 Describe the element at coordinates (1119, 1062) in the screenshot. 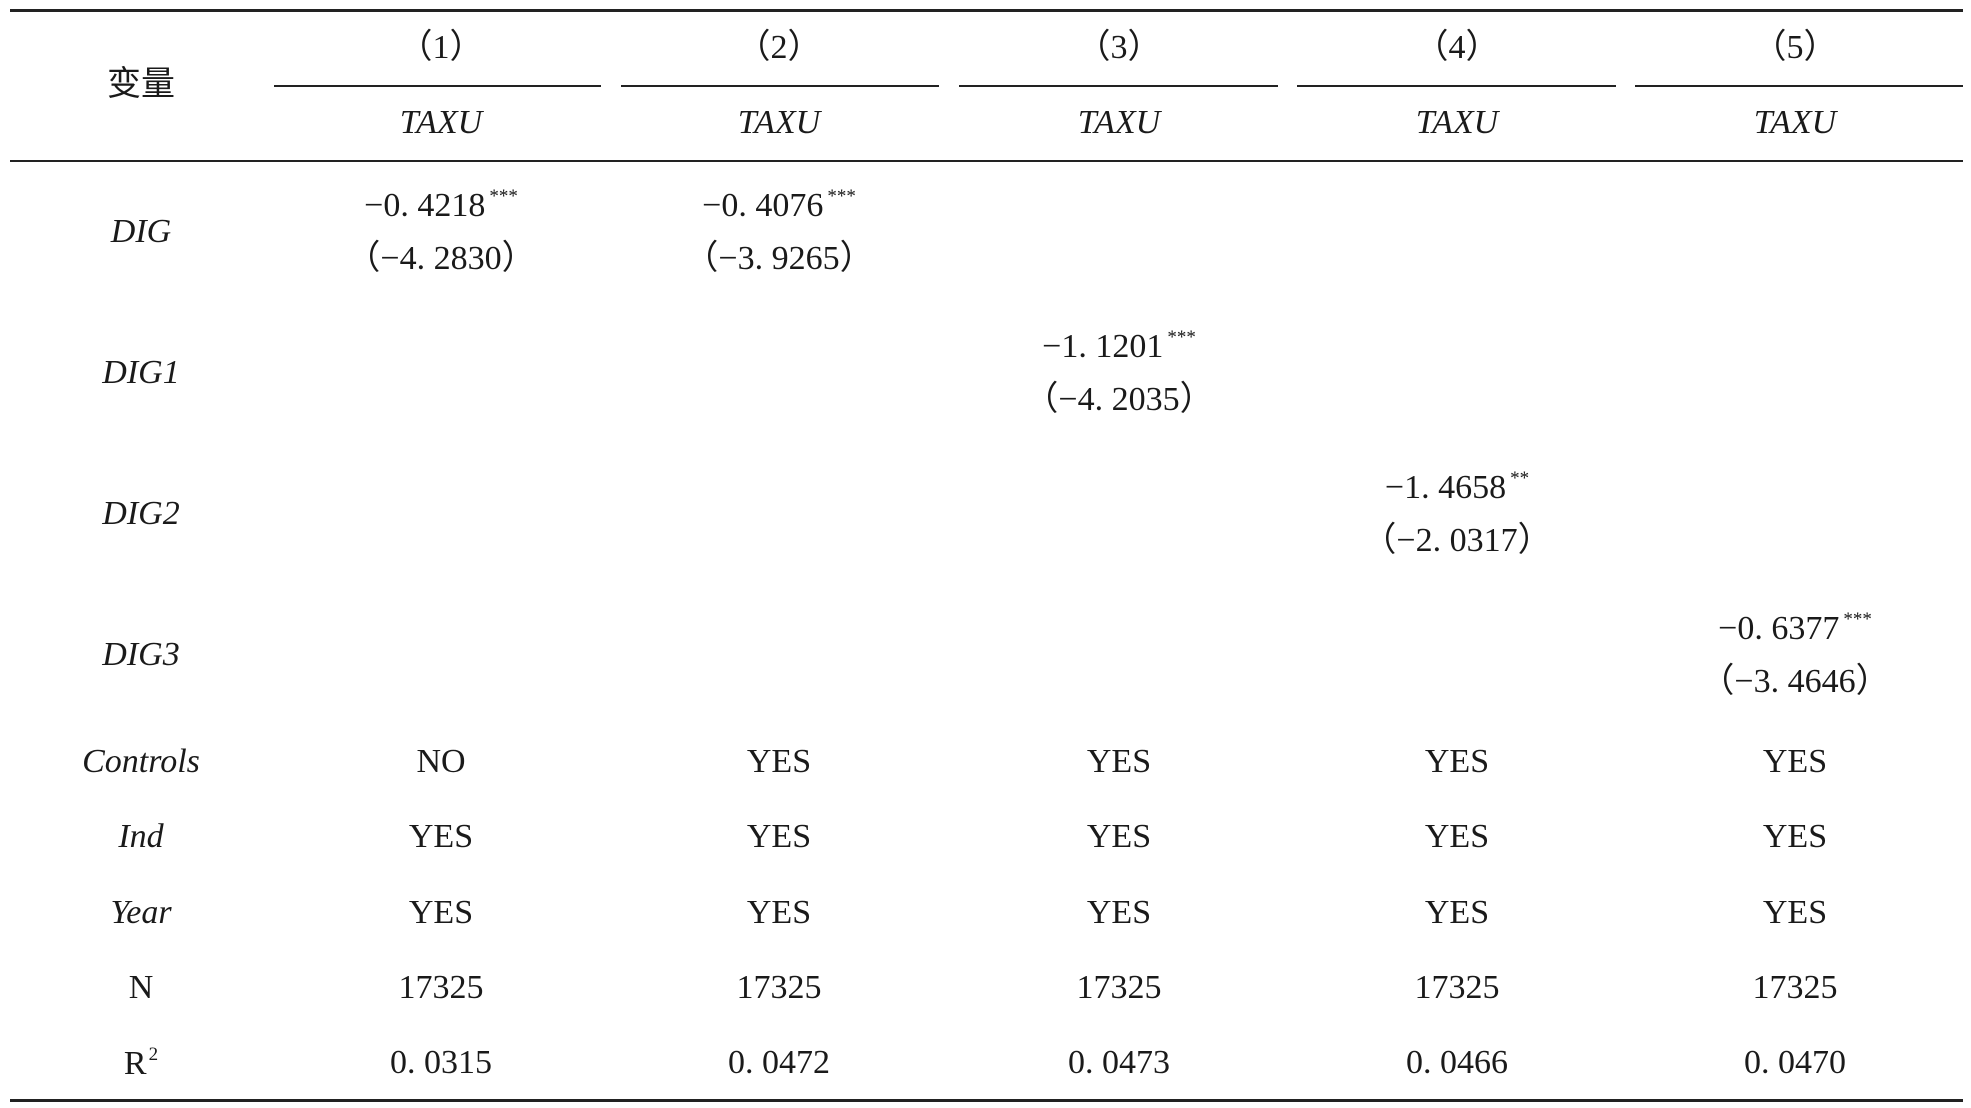

I see `stat-value: 0. 0473` at that location.